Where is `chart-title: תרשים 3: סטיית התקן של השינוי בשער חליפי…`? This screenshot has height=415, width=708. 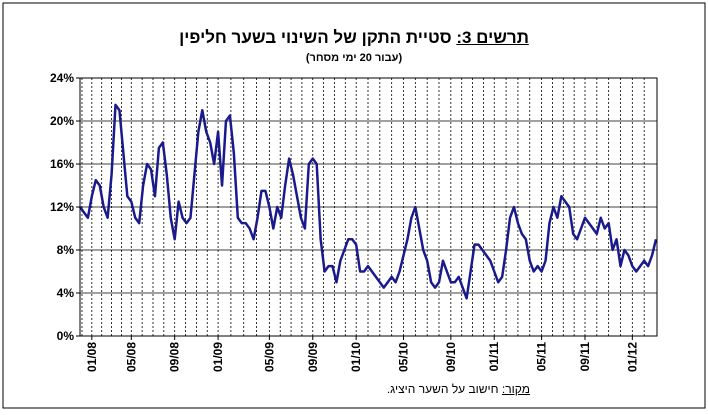
chart-title: תרשים 3: סטיית התקן של השינוי בשער חליפי… is located at coordinates (354, 38).